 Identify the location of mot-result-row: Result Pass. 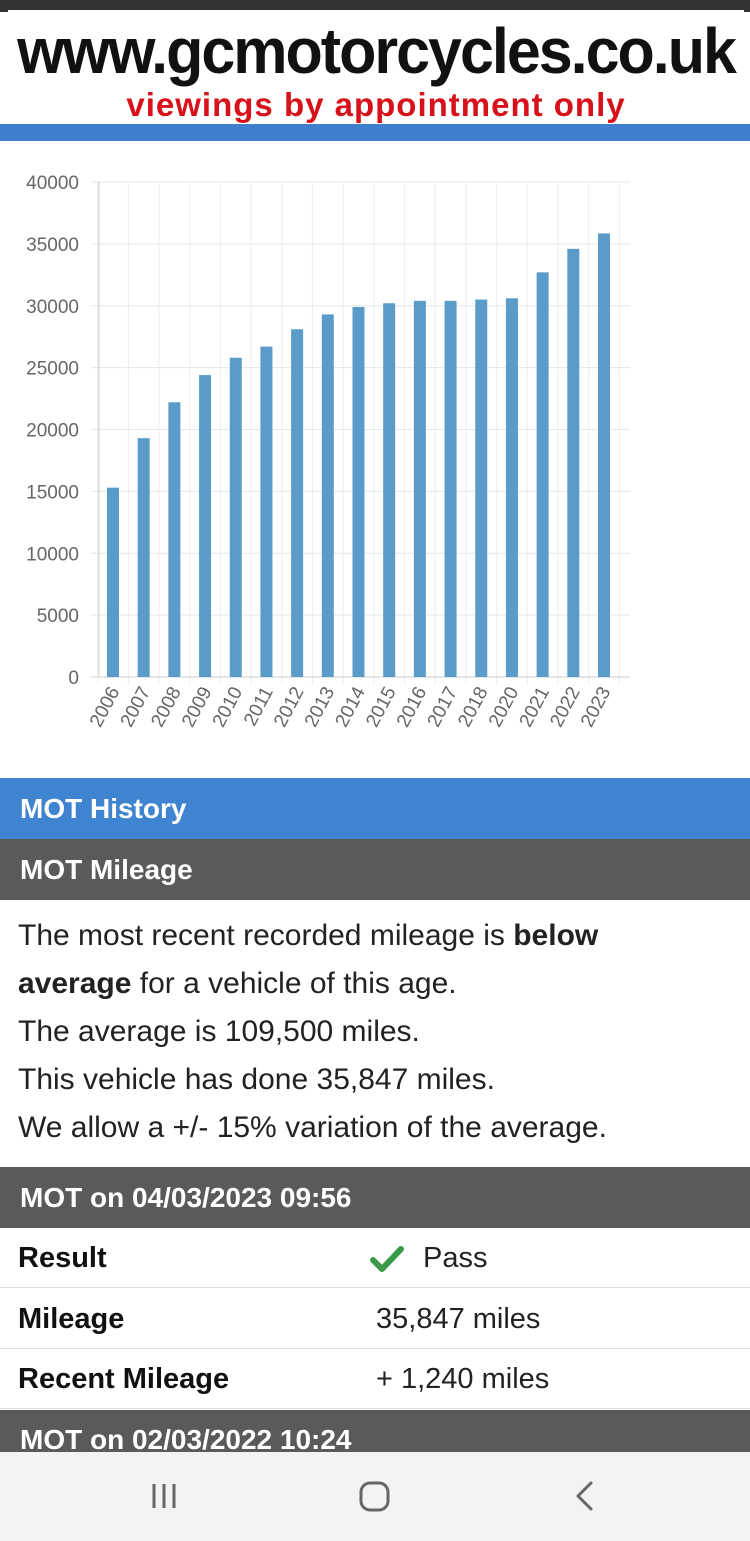
(375, 1258).